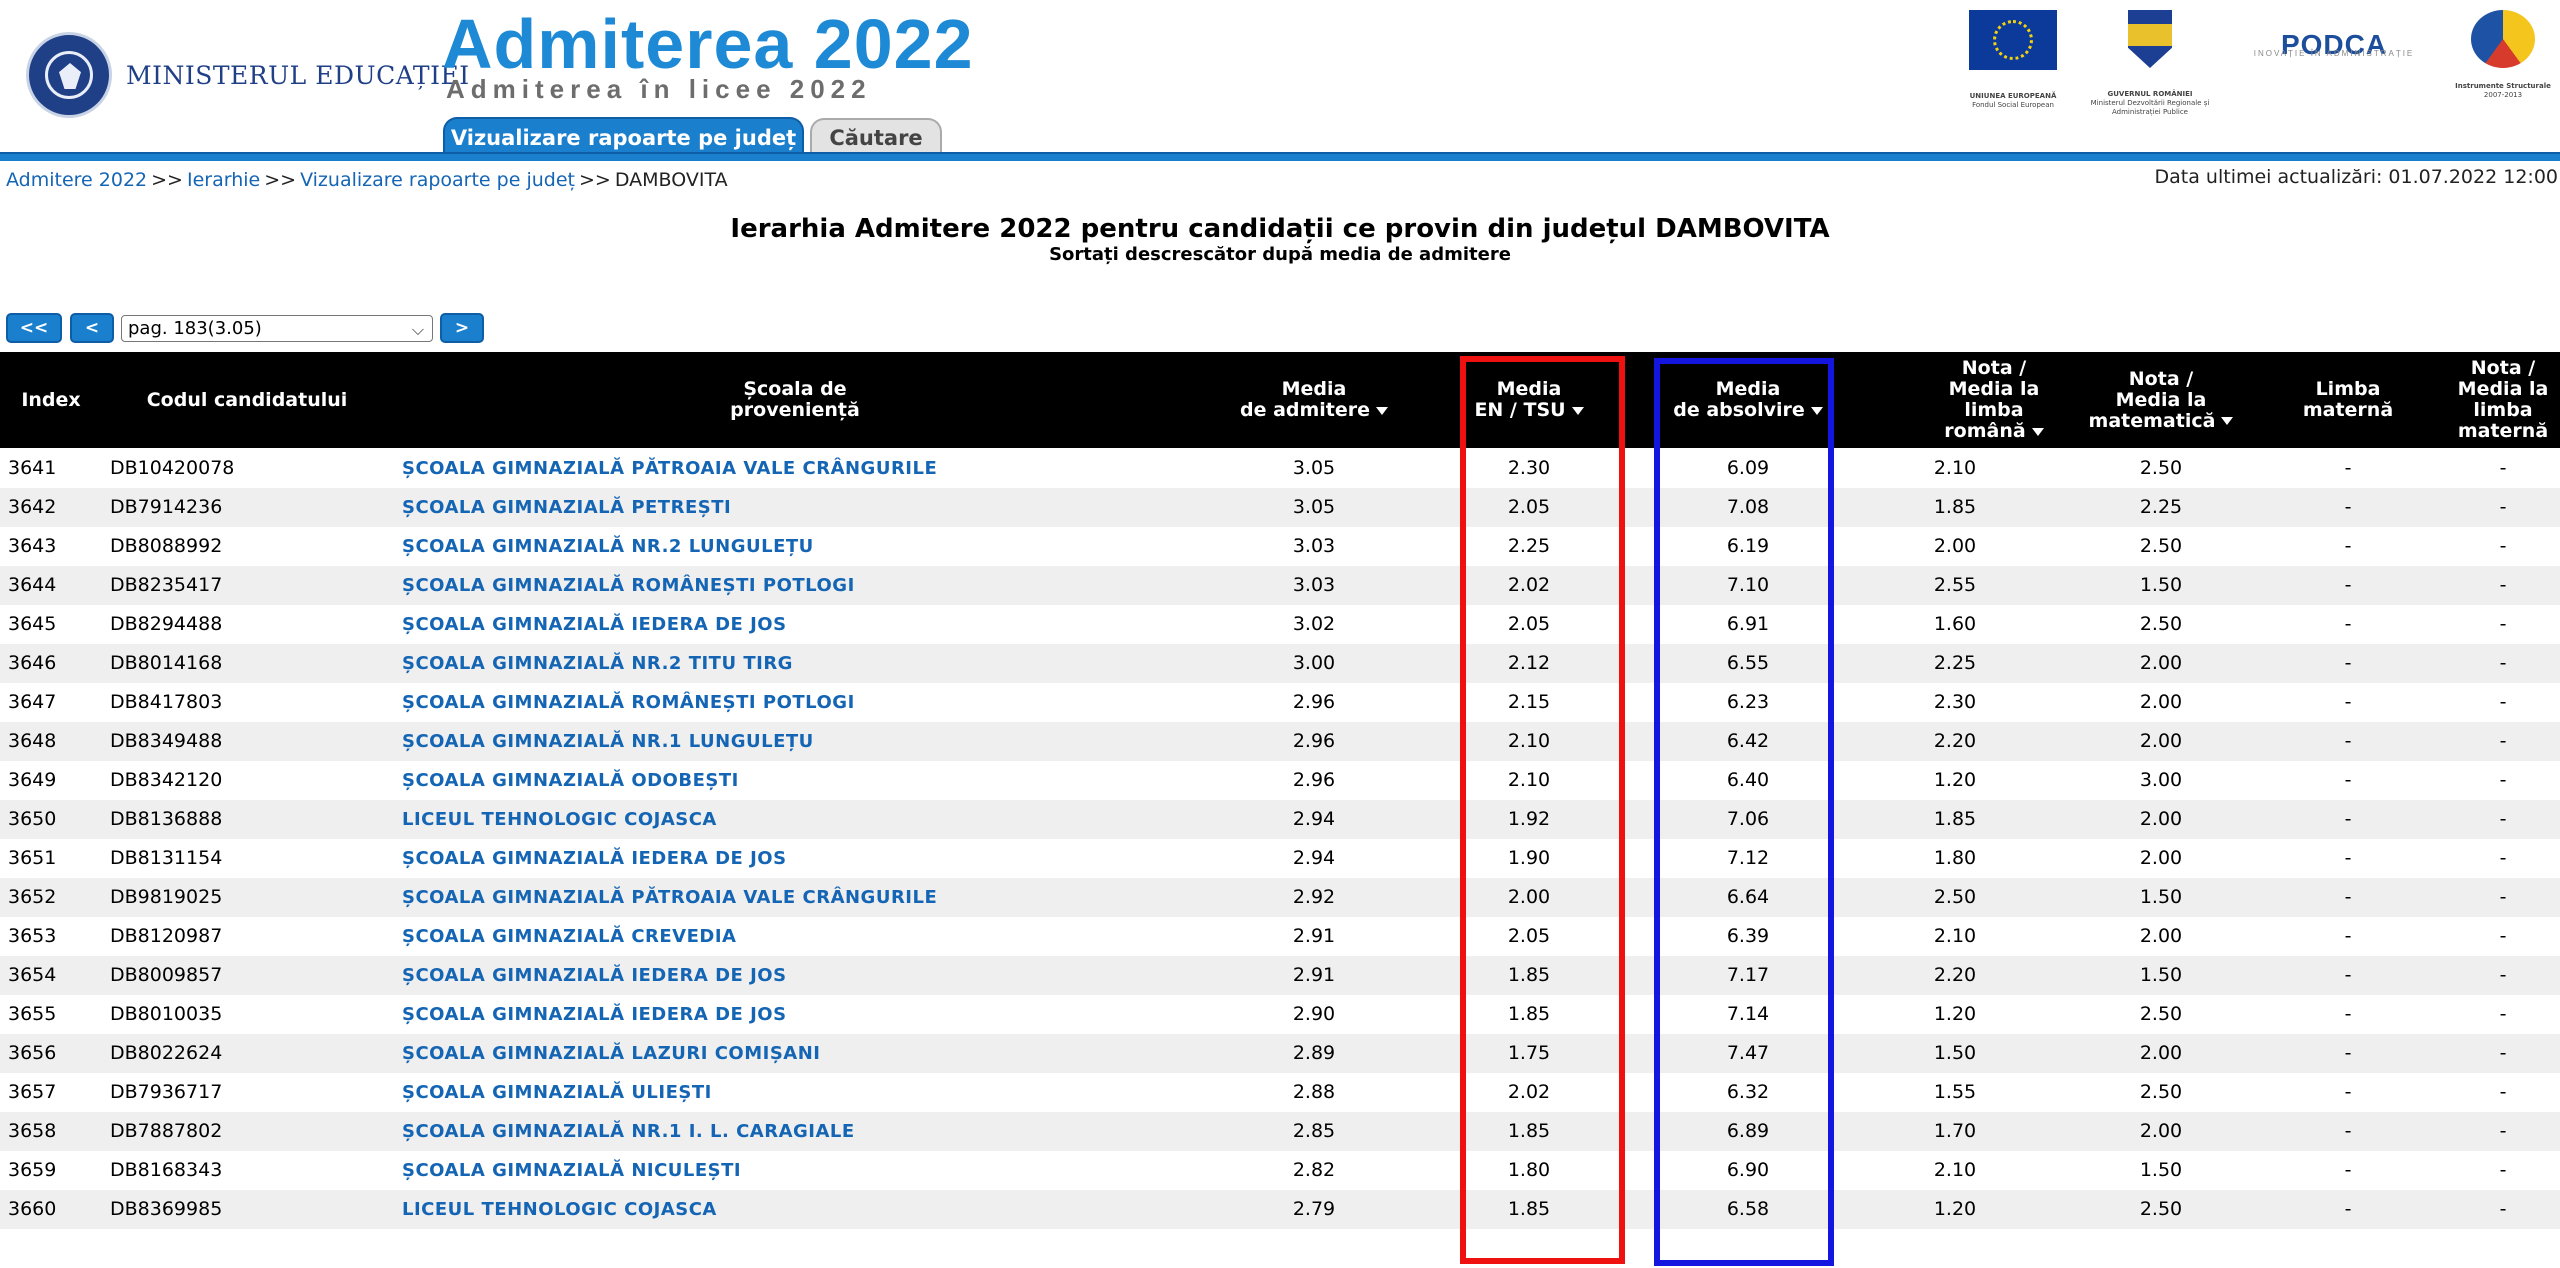 This screenshot has width=2560, height=1268. Describe the element at coordinates (628, 1131) in the screenshot. I see `school-link: ȘCOALA GIMNAZIALĂ NR.1 I. L. CARAGIALE` at that location.